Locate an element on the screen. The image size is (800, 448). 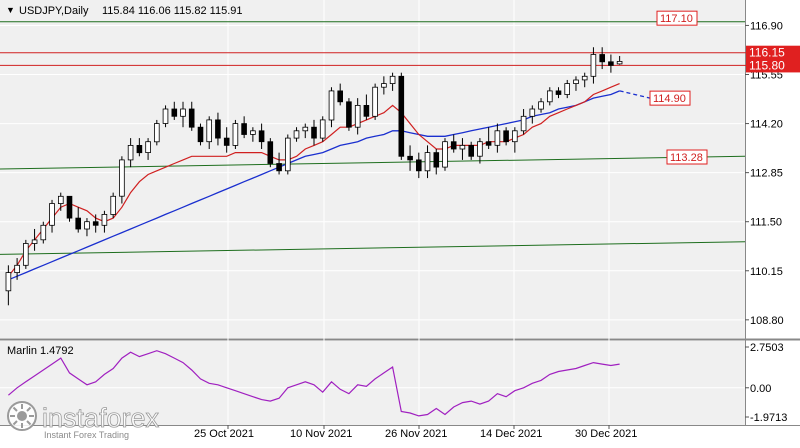
price-label-text: 113.28 is located at coordinates (686, 158).